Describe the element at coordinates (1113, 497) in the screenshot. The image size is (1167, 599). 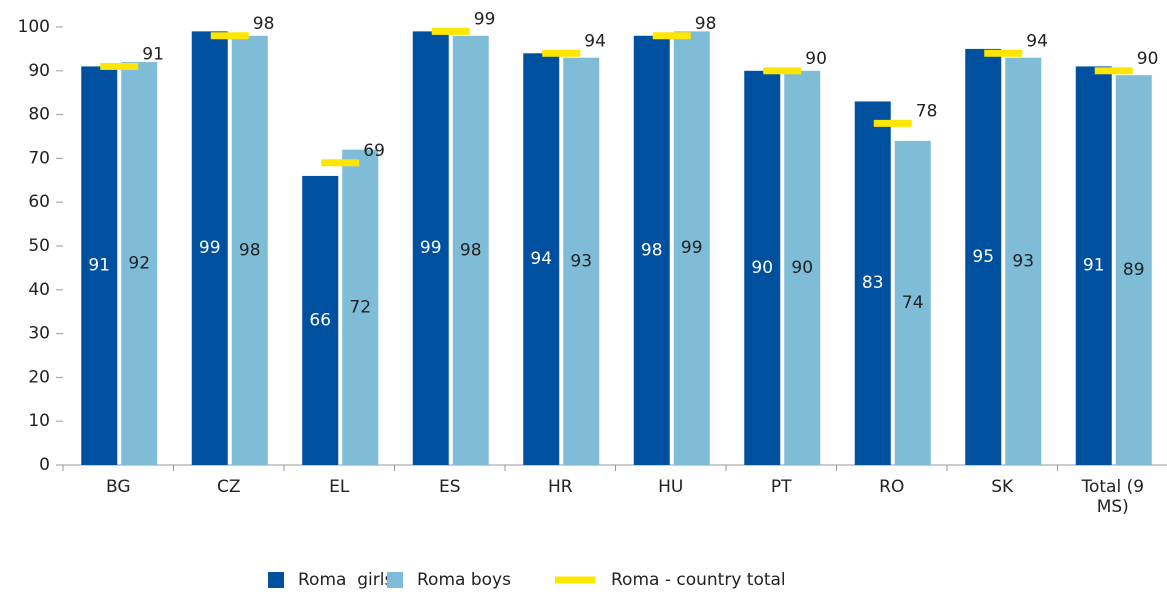
I see `x-tick-label: Total (9 MS)` at that location.